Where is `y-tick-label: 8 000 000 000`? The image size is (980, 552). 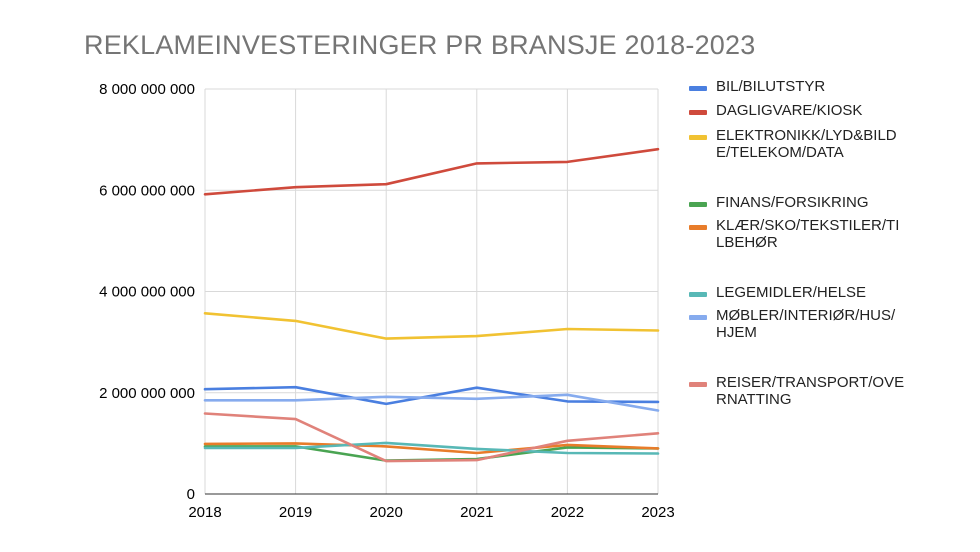
y-tick-label: 8 000 000 000 is located at coordinates (147, 89).